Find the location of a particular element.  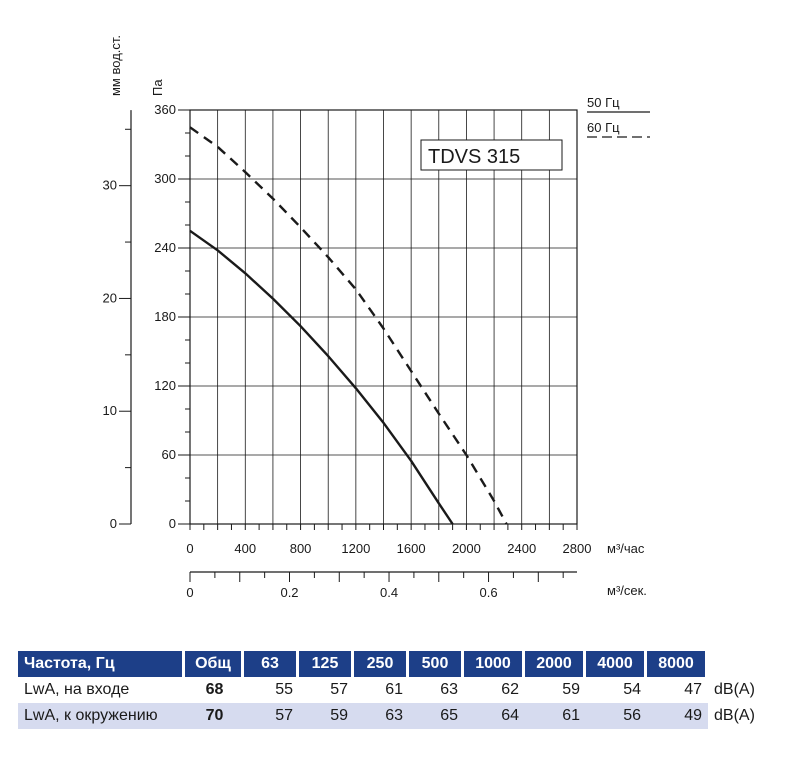

y-tick-label: 300 is located at coordinates (165, 178).